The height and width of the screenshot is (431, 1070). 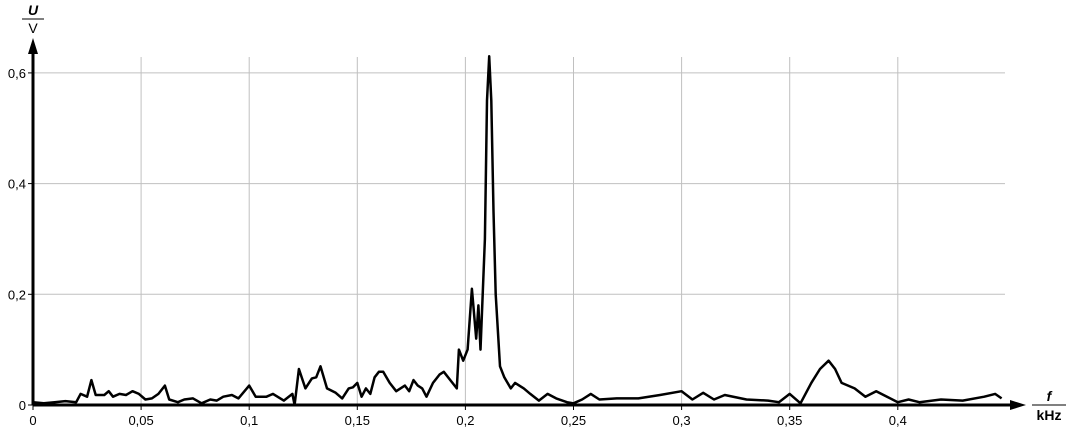 I want to click on y-label-unit: V, so click(x=33, y=28).